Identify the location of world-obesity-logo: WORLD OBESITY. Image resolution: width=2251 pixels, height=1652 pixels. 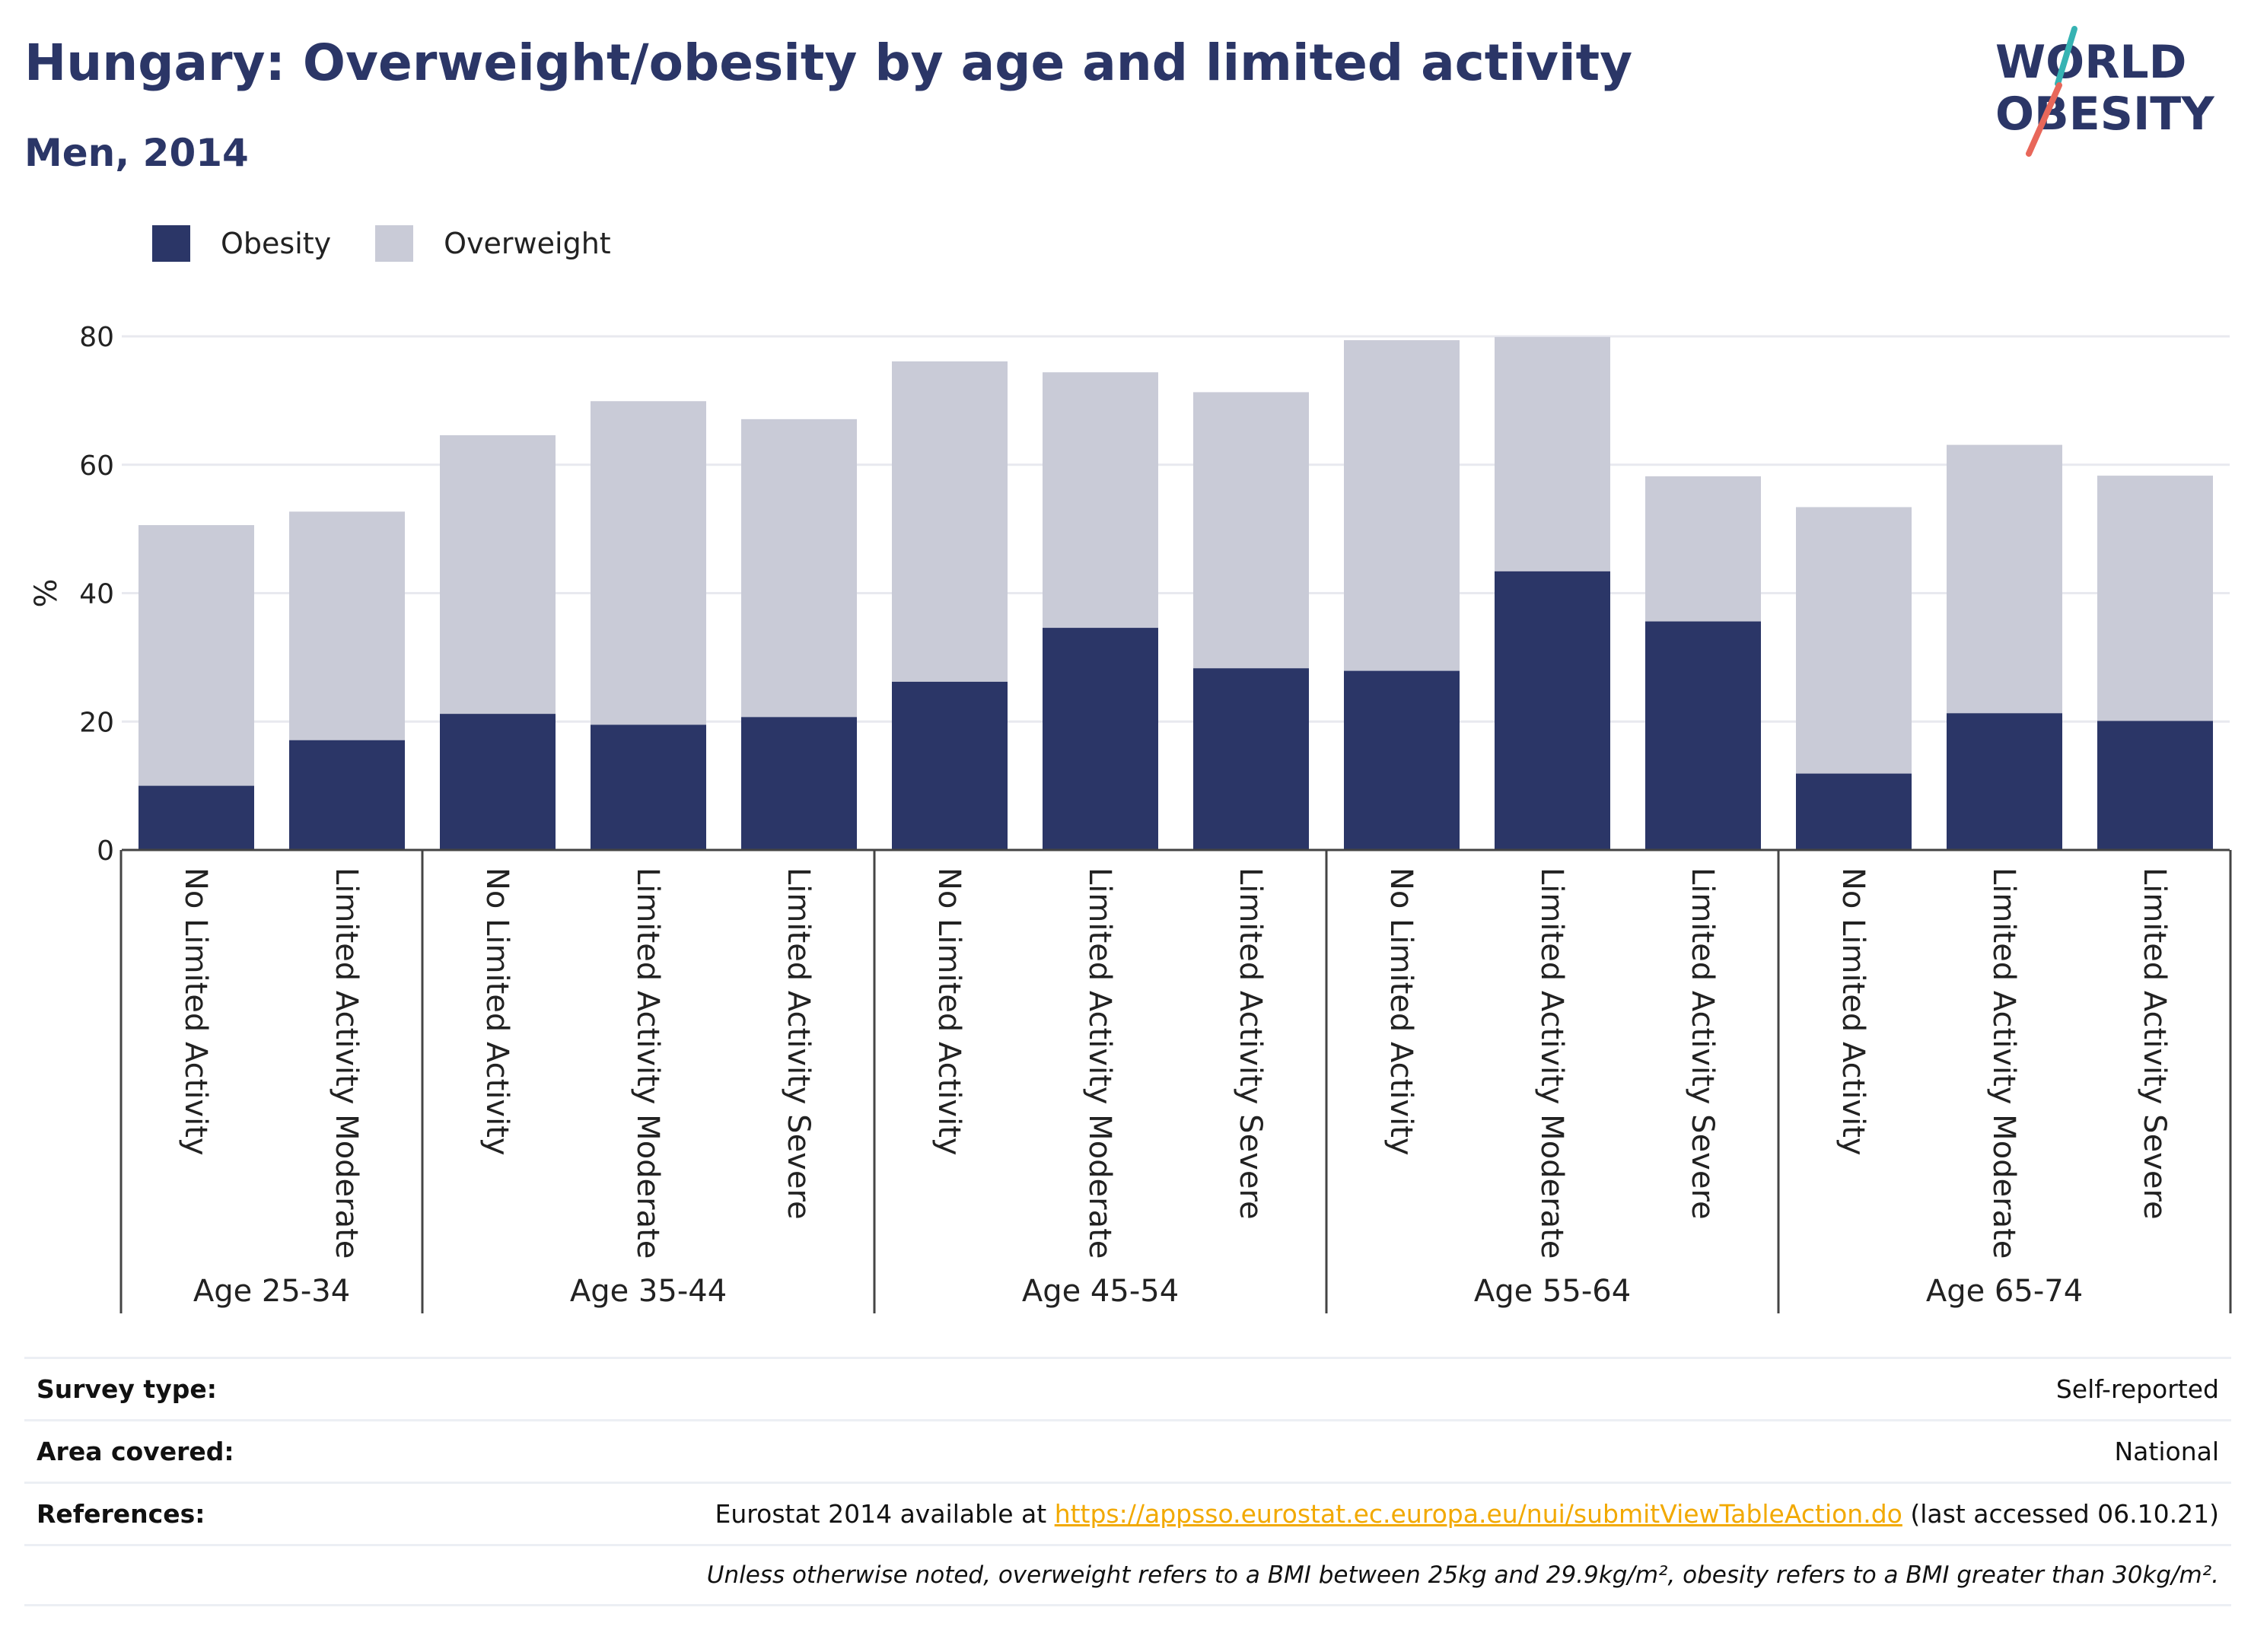
(2105, 91).